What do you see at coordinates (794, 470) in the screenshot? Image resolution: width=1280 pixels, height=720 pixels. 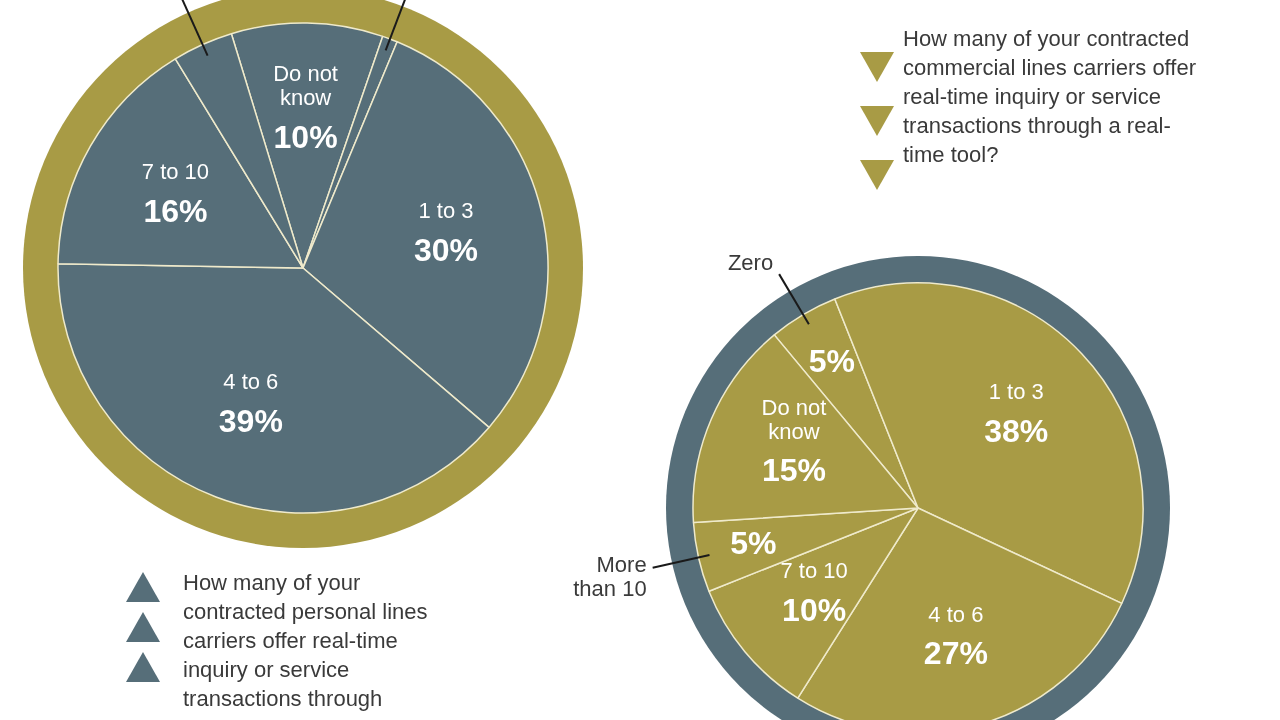 I see `data-label: 15%` at bounding box center [794, 470].